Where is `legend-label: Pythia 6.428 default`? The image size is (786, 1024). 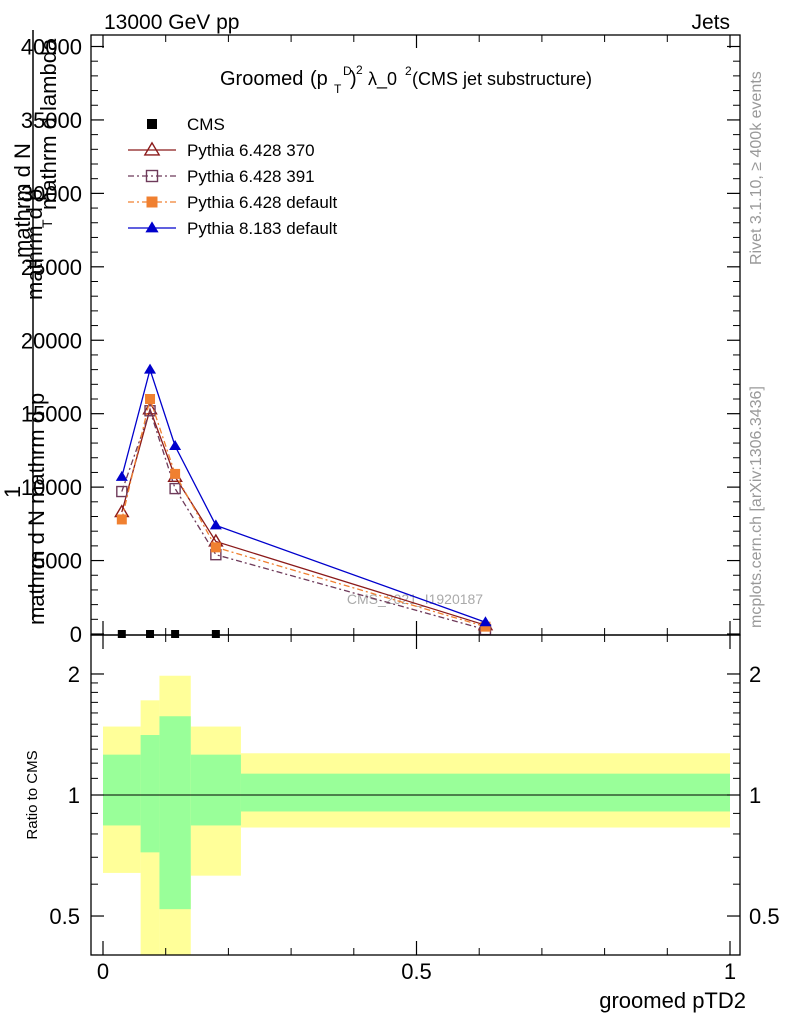 legend-label: Pythia 6.428 default is located at coordinates (262, 202).